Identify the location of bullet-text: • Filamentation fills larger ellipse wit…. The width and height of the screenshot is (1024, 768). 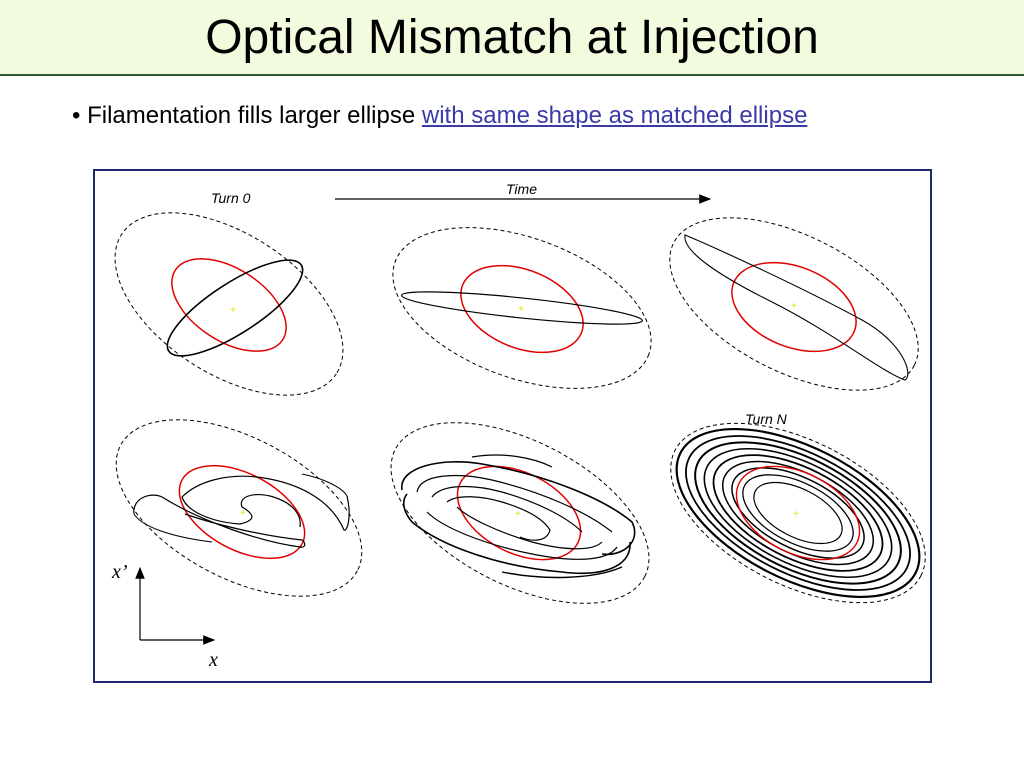
(439, 116).